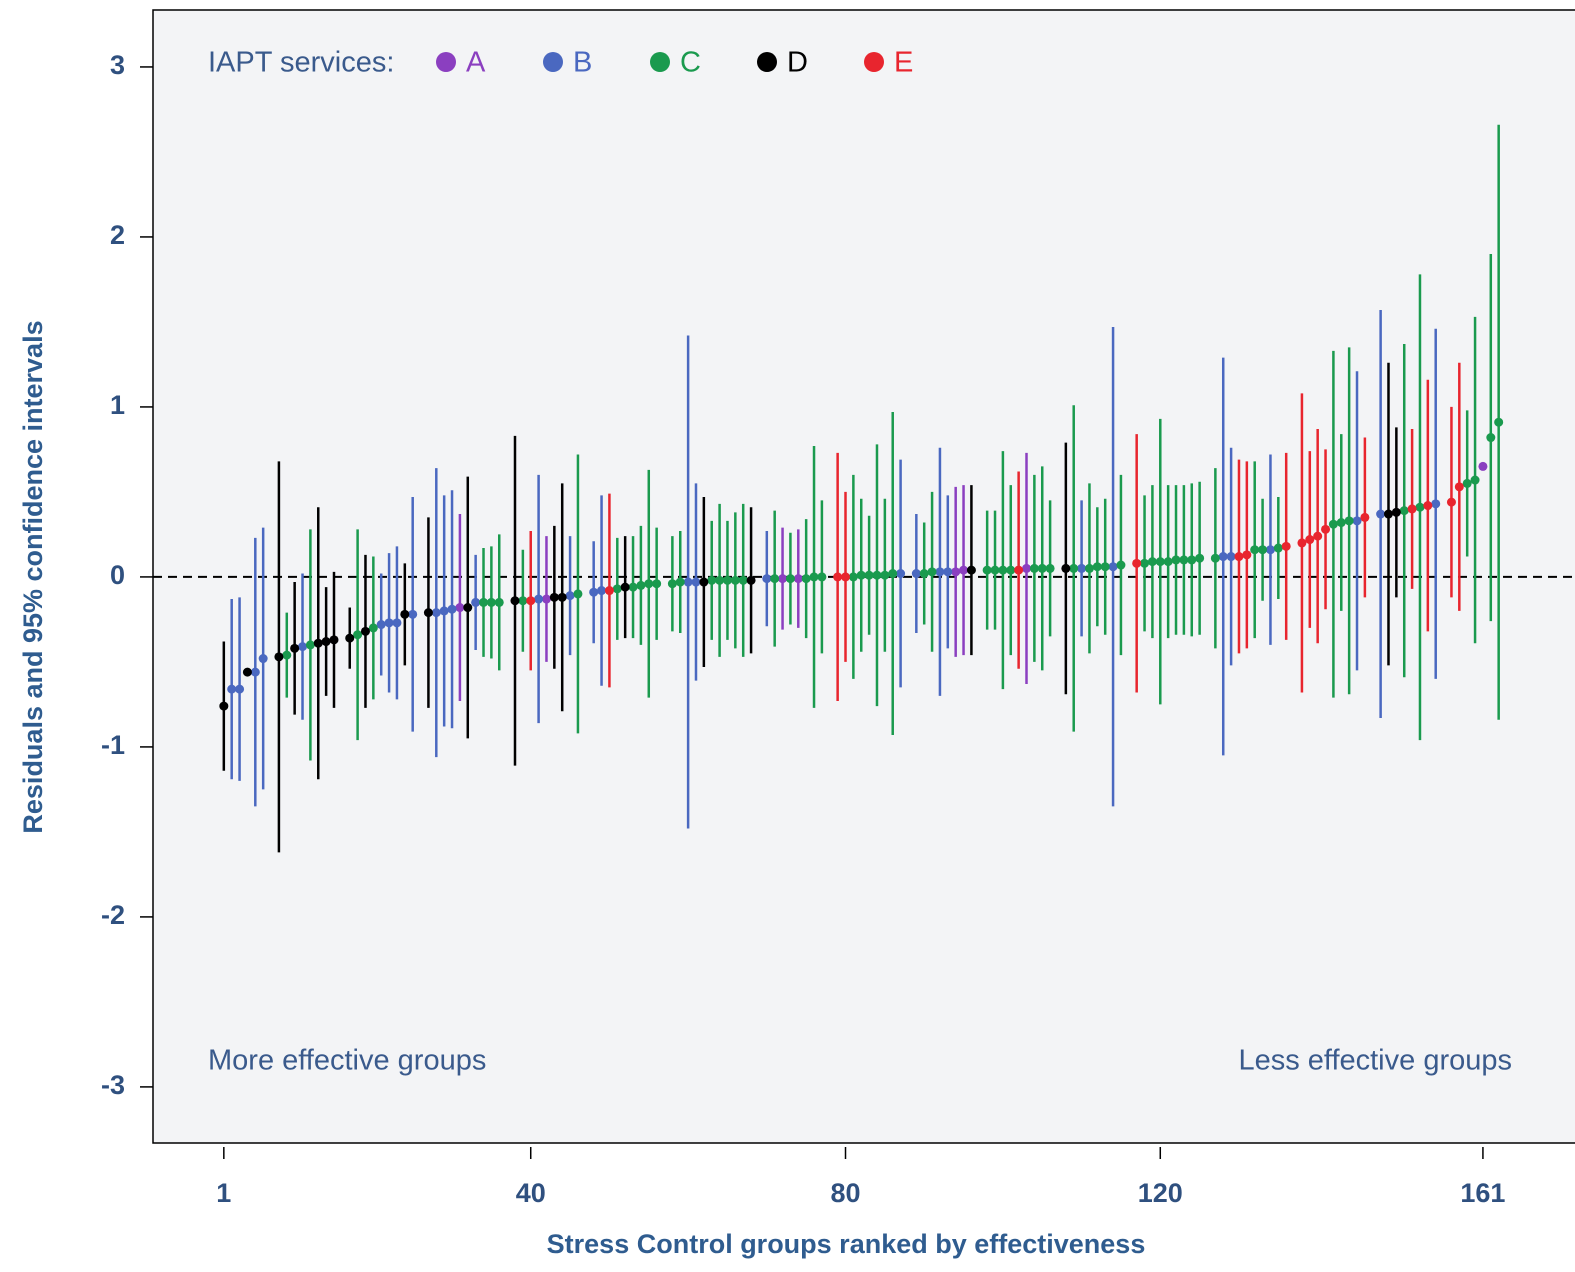 The image size is (1575, 1272). What do you see at coordinates (1375, 1061) in the screenshot?
I see `annotation: Less effective groups` at bounding box center [1375, 1061].